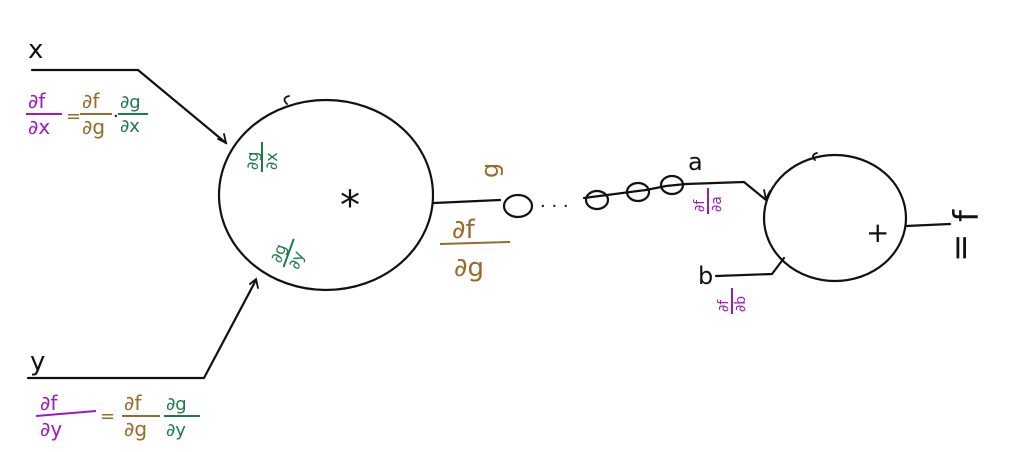  I want to click on x-input-wire, so click(129, 106).